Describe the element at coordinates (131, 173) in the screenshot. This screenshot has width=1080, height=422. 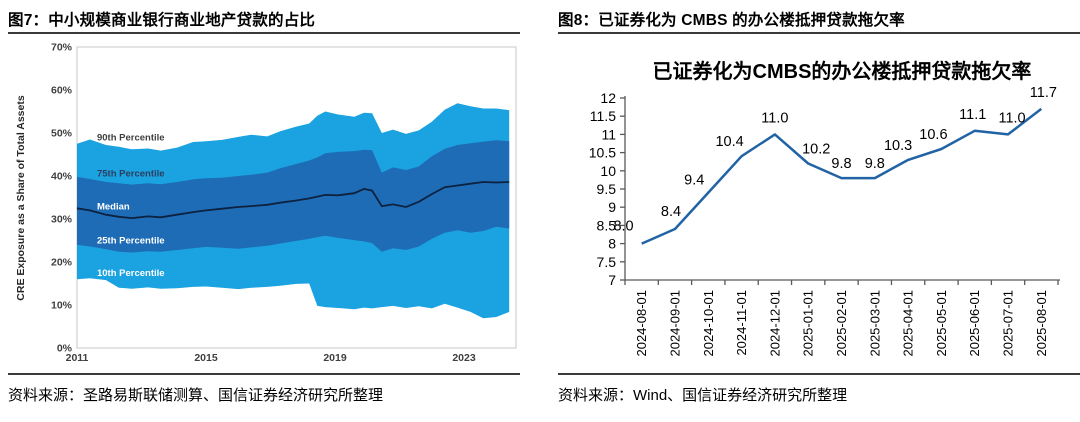
I see `svg-text: 75th Percentile` at that location.